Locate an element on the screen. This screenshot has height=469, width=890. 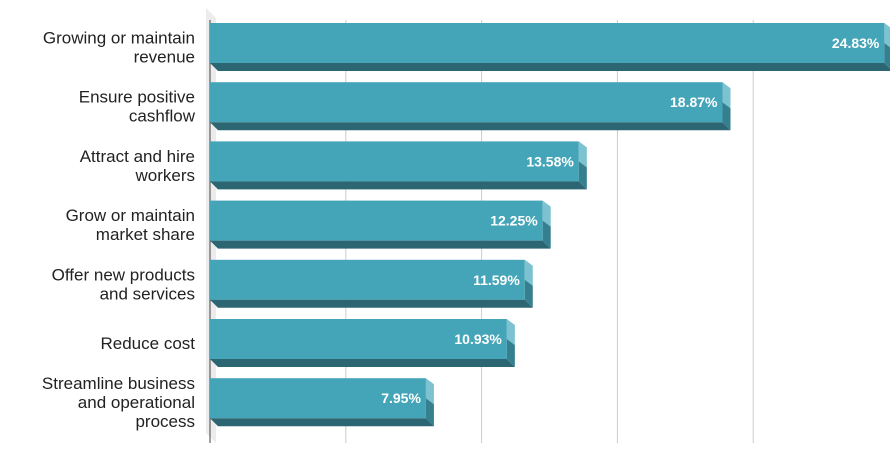
value-label-2: 13.58% is located at coordinates (550, 161).